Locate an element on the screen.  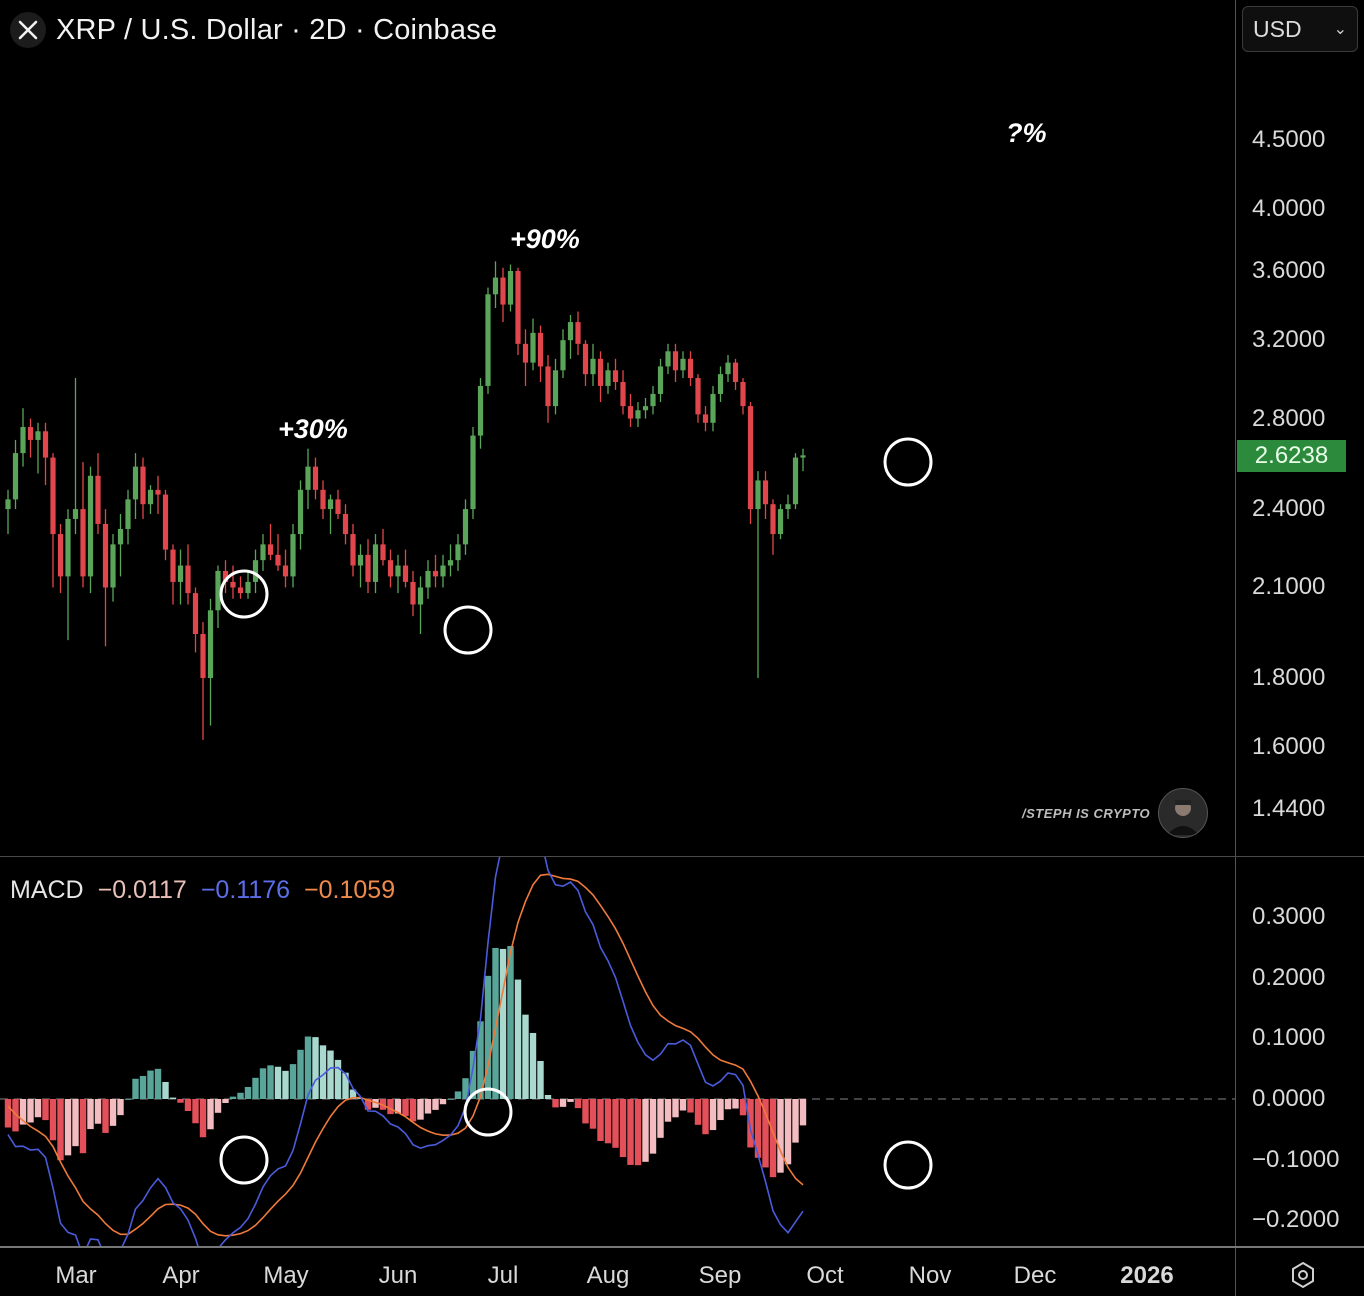
chevron-down-icon: ⌄ is located at coordinates (1340, 29).